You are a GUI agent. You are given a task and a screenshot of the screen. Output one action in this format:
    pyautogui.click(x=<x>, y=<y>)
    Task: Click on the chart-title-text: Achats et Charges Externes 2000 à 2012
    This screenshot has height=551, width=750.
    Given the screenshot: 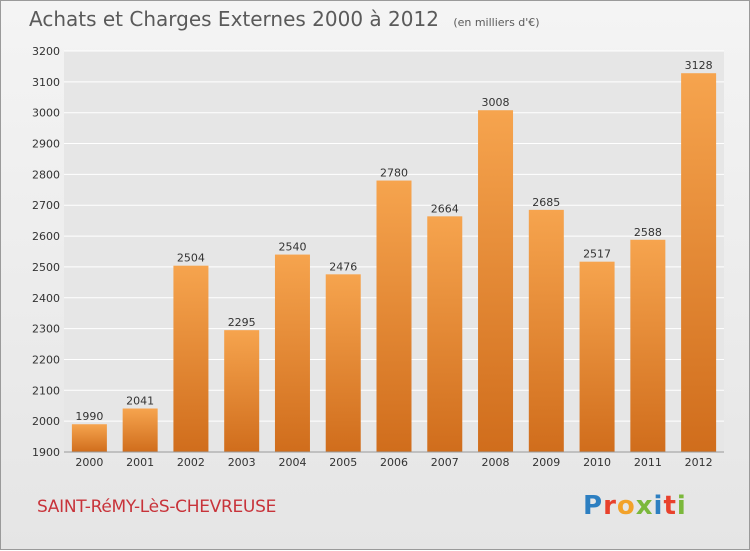 What is the action you would take?
    pyautogui.click(x=234, y=19)
    